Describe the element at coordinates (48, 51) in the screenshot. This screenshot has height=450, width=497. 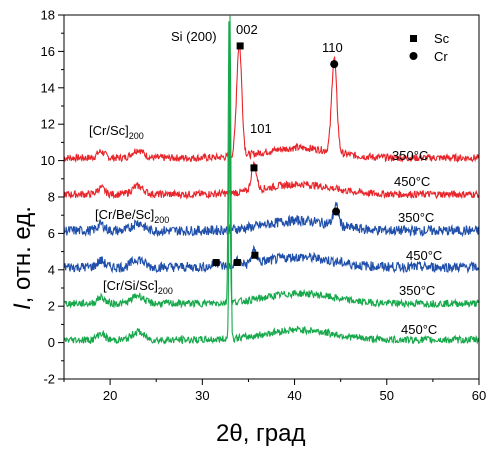
I see `y-tick-label: 16` at that location.